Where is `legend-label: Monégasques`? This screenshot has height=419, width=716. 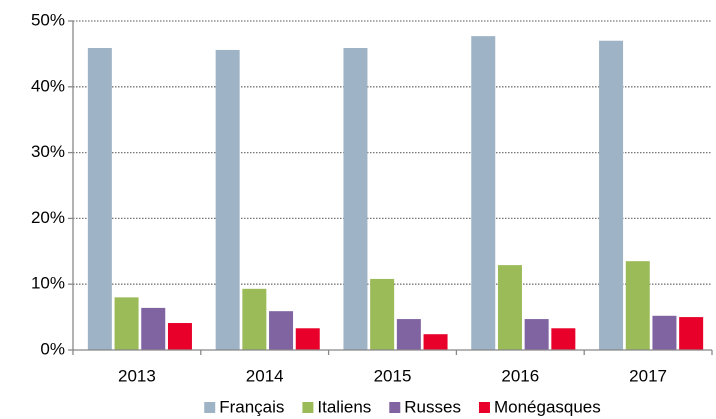 legend-label: Monégasques is located at coordinates (547, 406).